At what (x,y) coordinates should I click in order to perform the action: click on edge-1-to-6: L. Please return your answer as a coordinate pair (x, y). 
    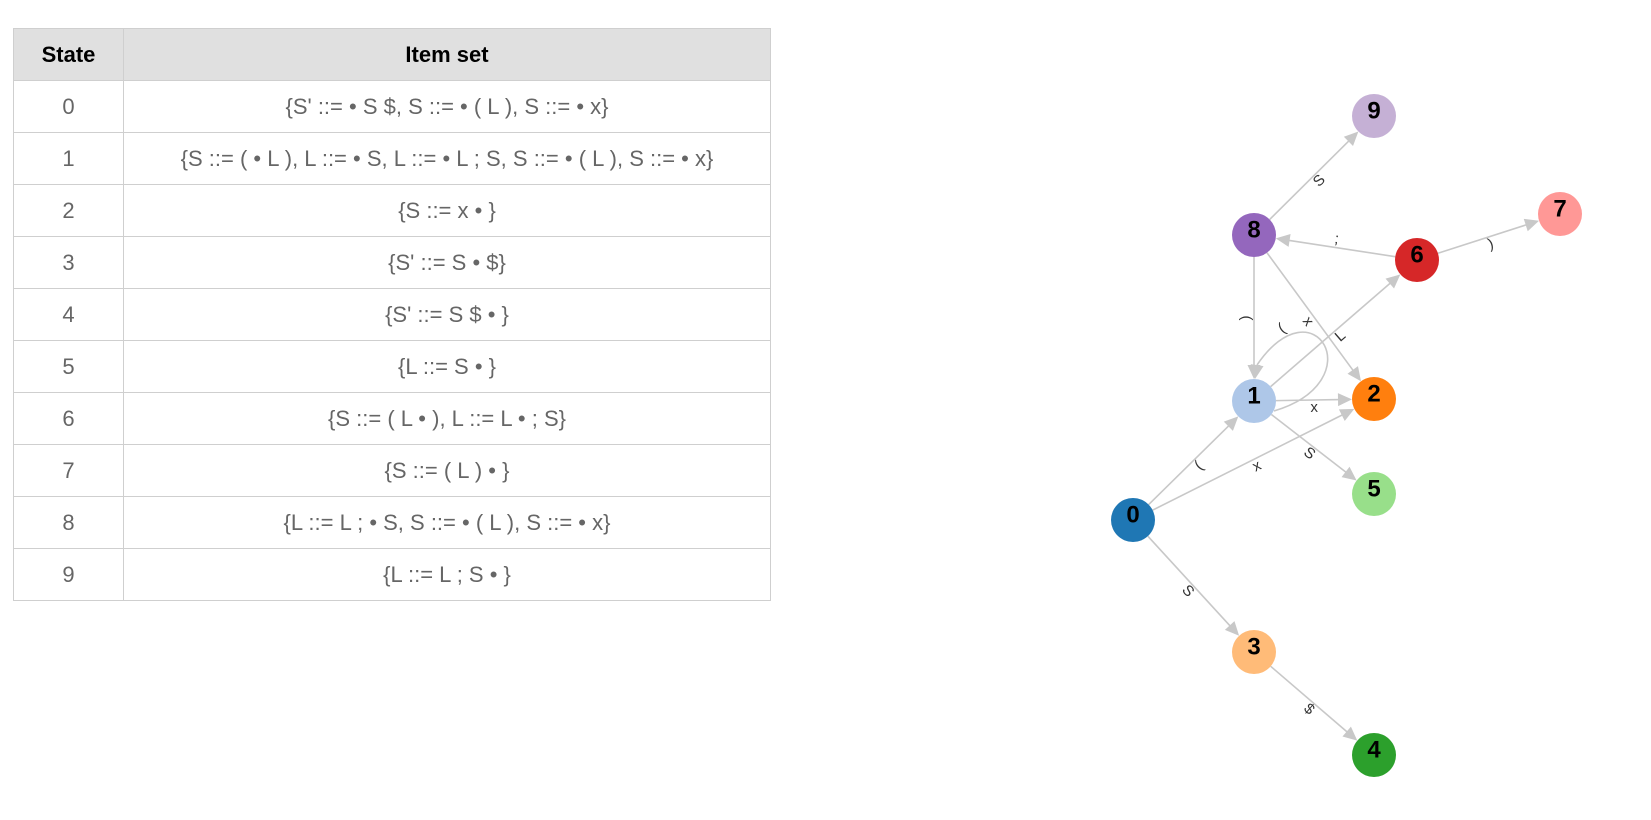
    Looking at the image, I should click on (1335, 331).